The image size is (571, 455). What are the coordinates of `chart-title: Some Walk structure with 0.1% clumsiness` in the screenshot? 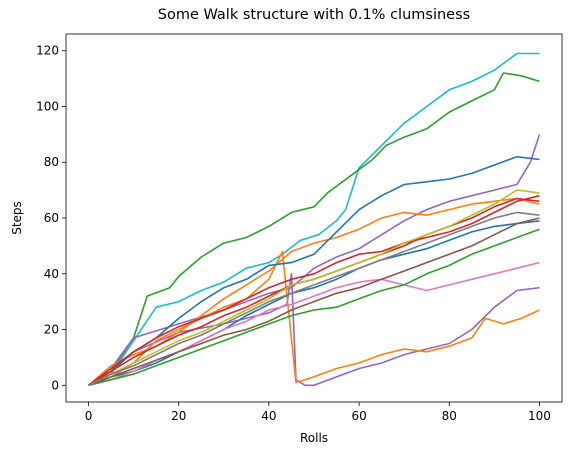 It's located at (314, 15).